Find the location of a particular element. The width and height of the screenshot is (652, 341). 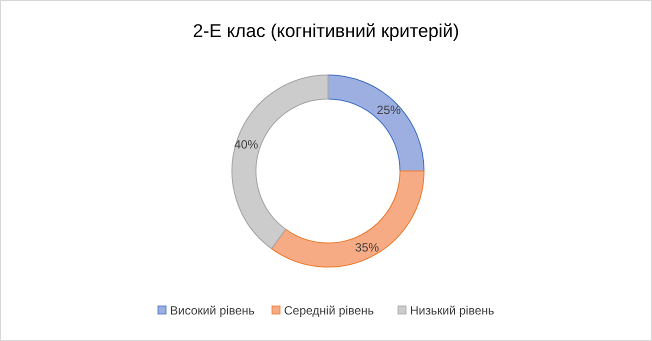

chart-title: 2-Е клас (когнітивний критерій) is located at coordinates (326, 30).